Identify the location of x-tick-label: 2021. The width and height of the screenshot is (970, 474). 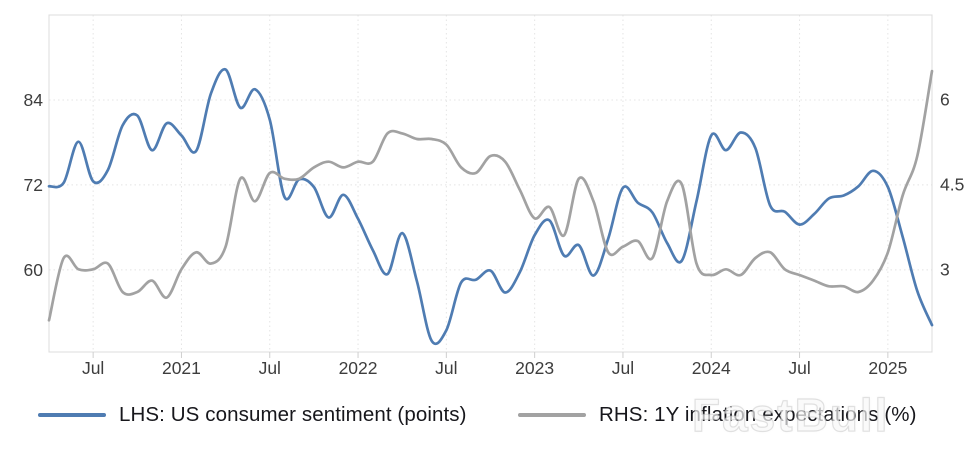
(181, 368).